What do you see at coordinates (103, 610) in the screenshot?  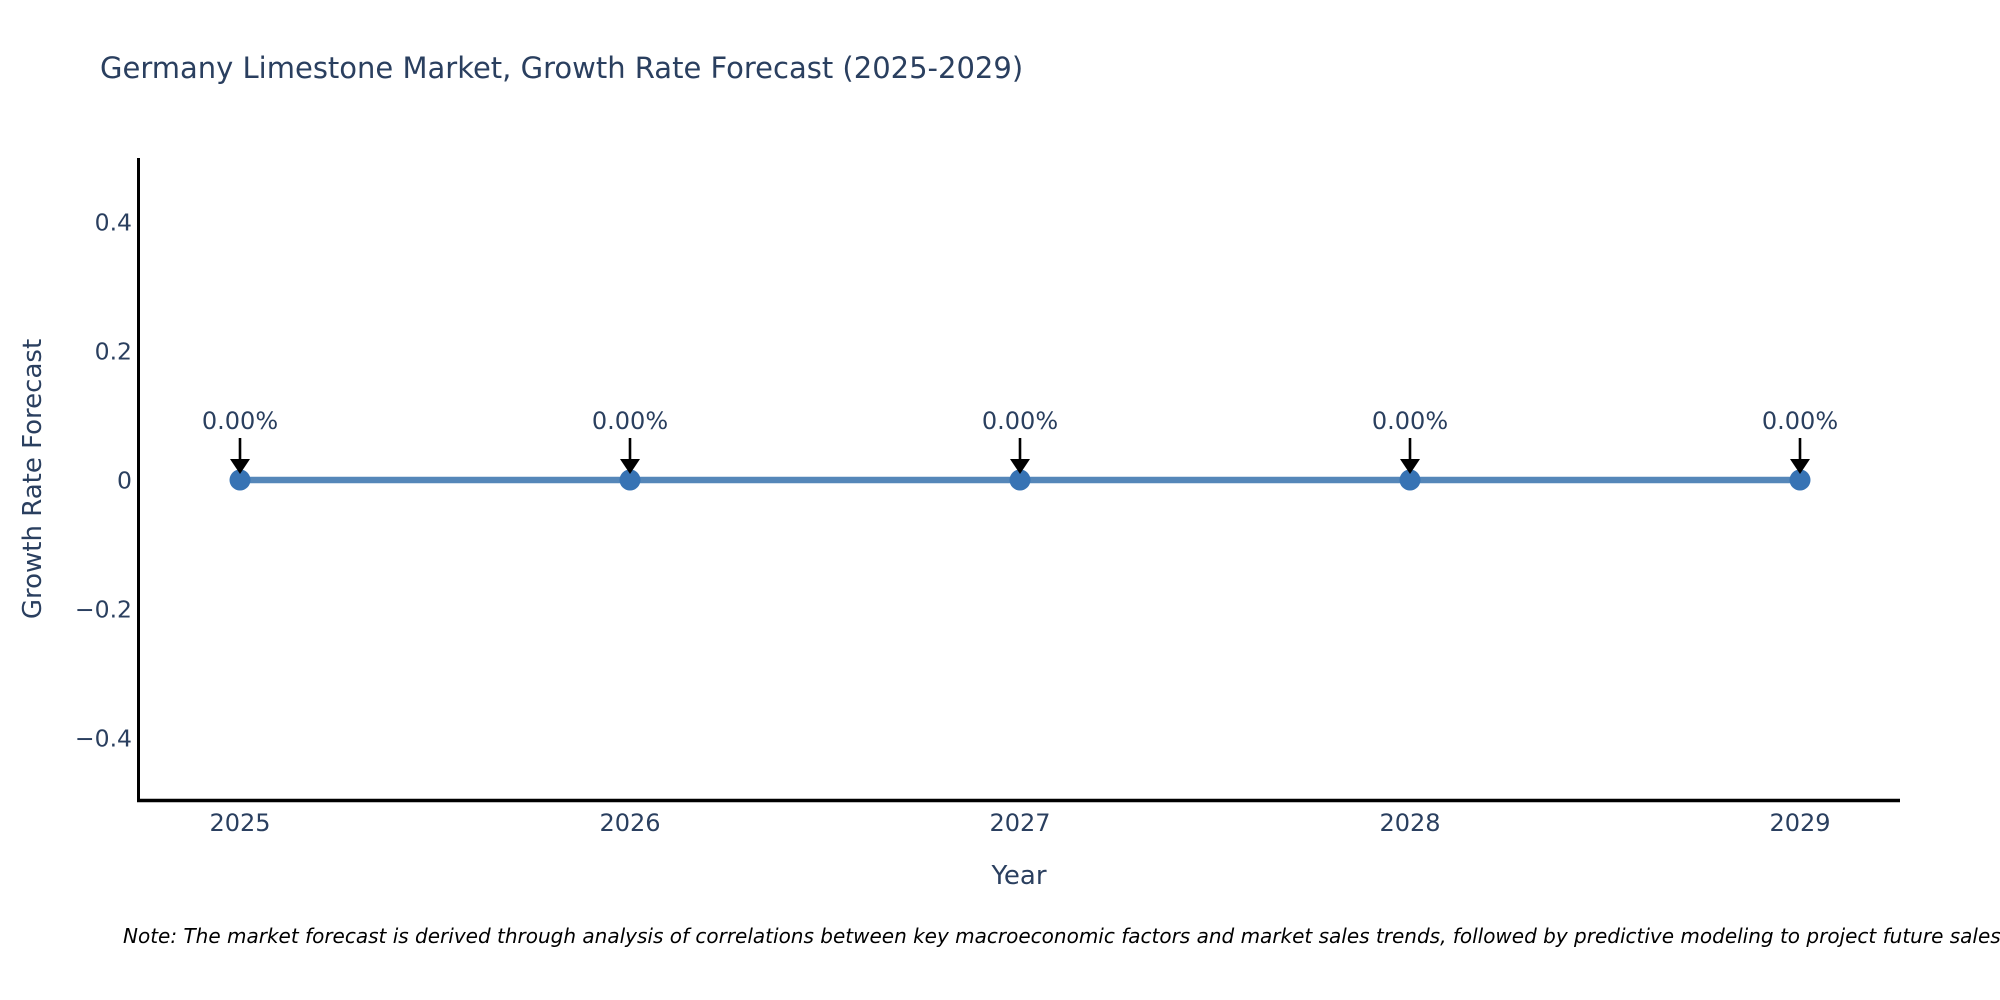 I see `y-tick-label: −0.2` at bounding box center [103, 610].